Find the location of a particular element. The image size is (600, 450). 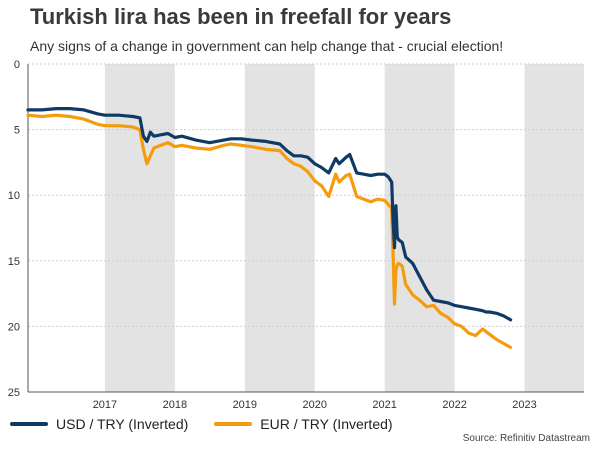

legend-swatch-eur is located at coordinates (233, 424).